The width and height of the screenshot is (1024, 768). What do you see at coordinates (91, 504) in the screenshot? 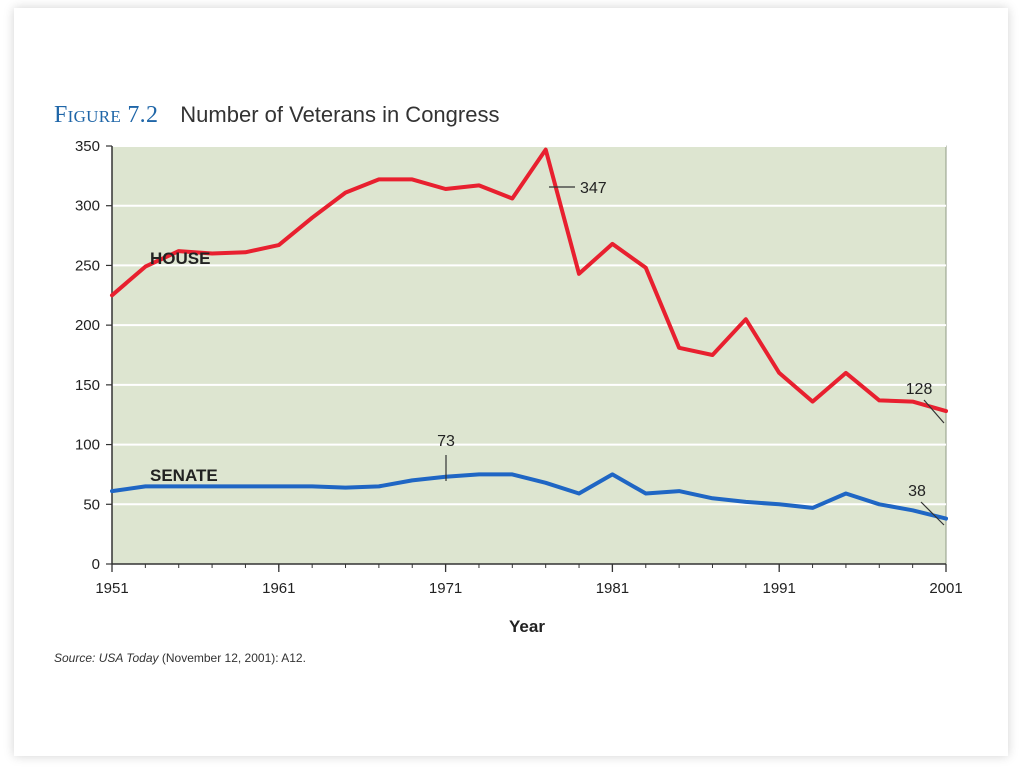
I see `y-tick-label-50: 50` at bounding box center [91, 504].